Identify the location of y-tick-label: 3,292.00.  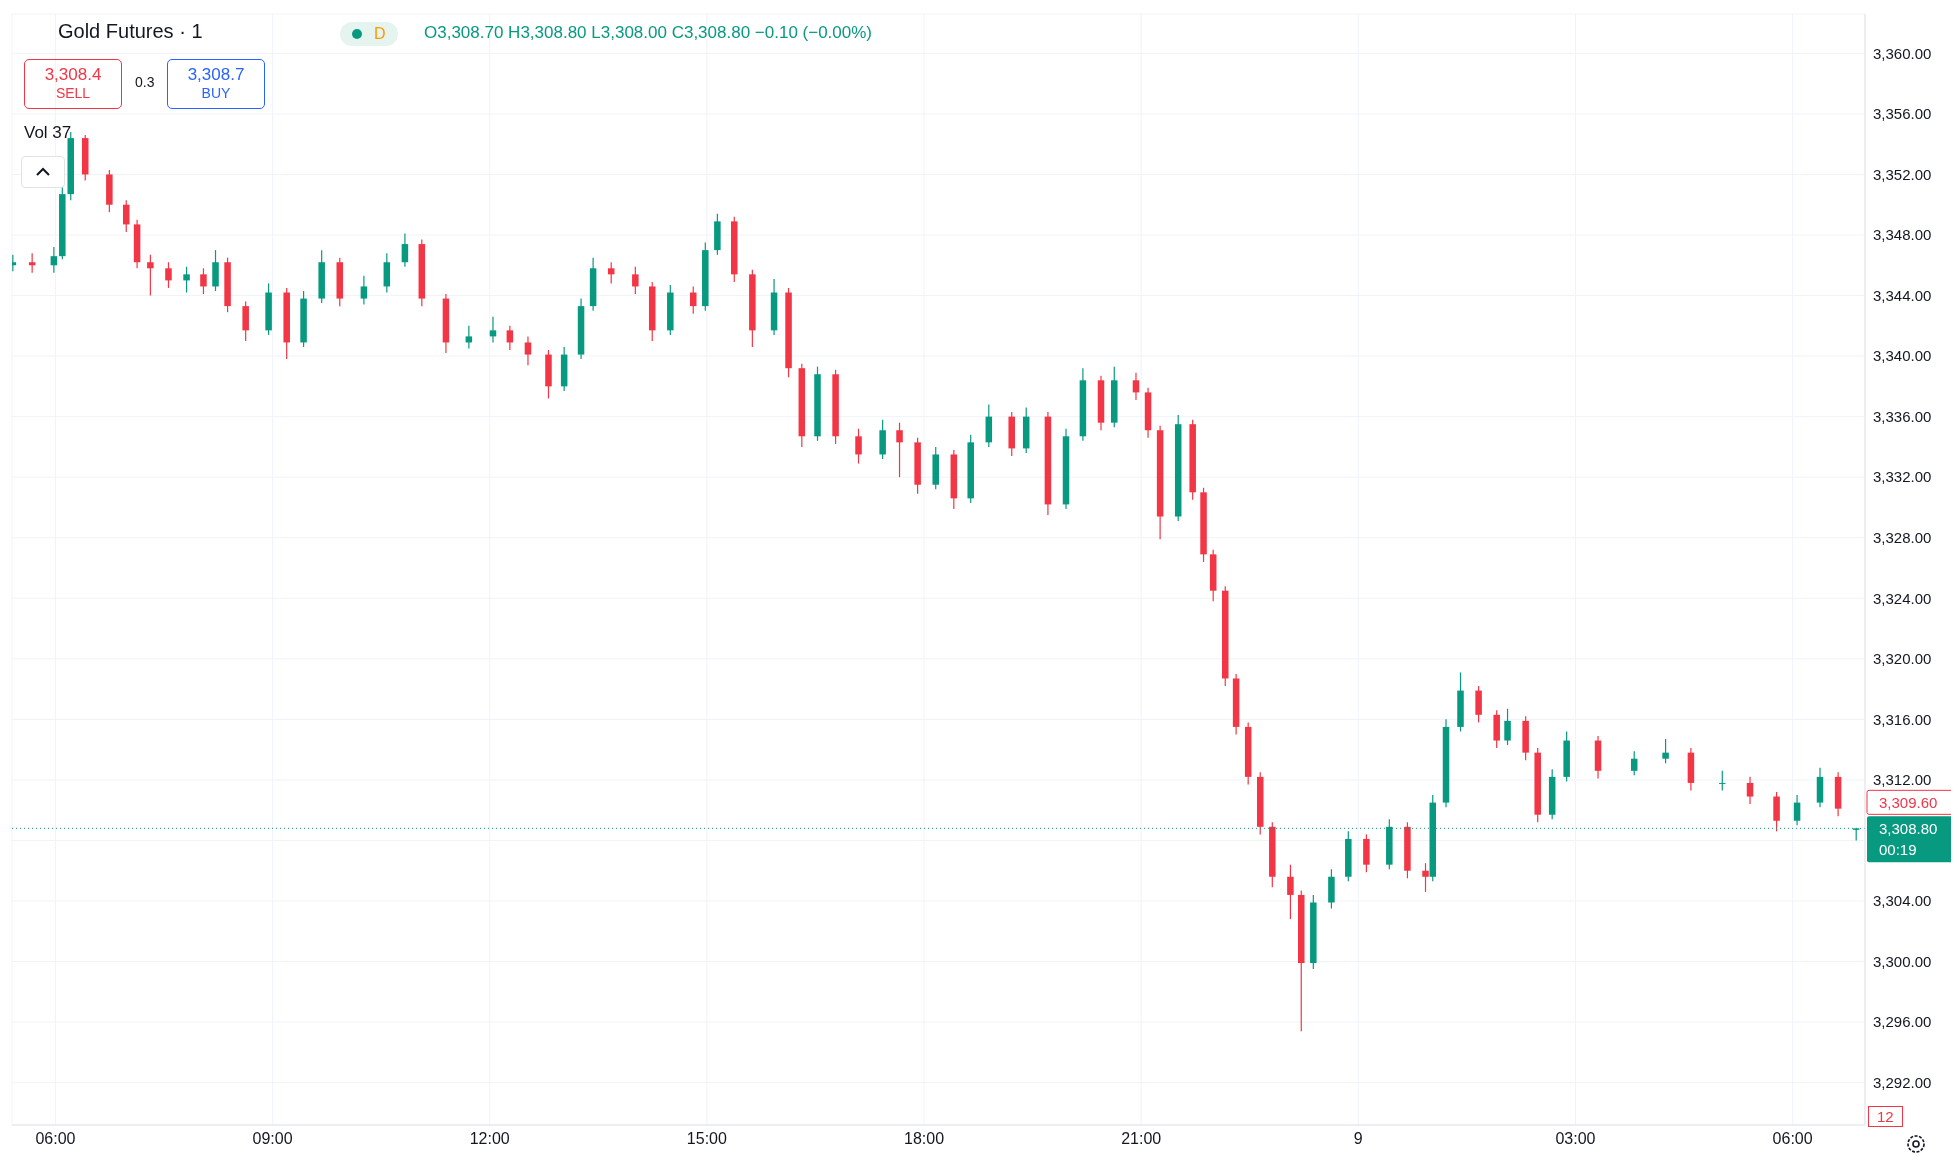
(1902, 1082).